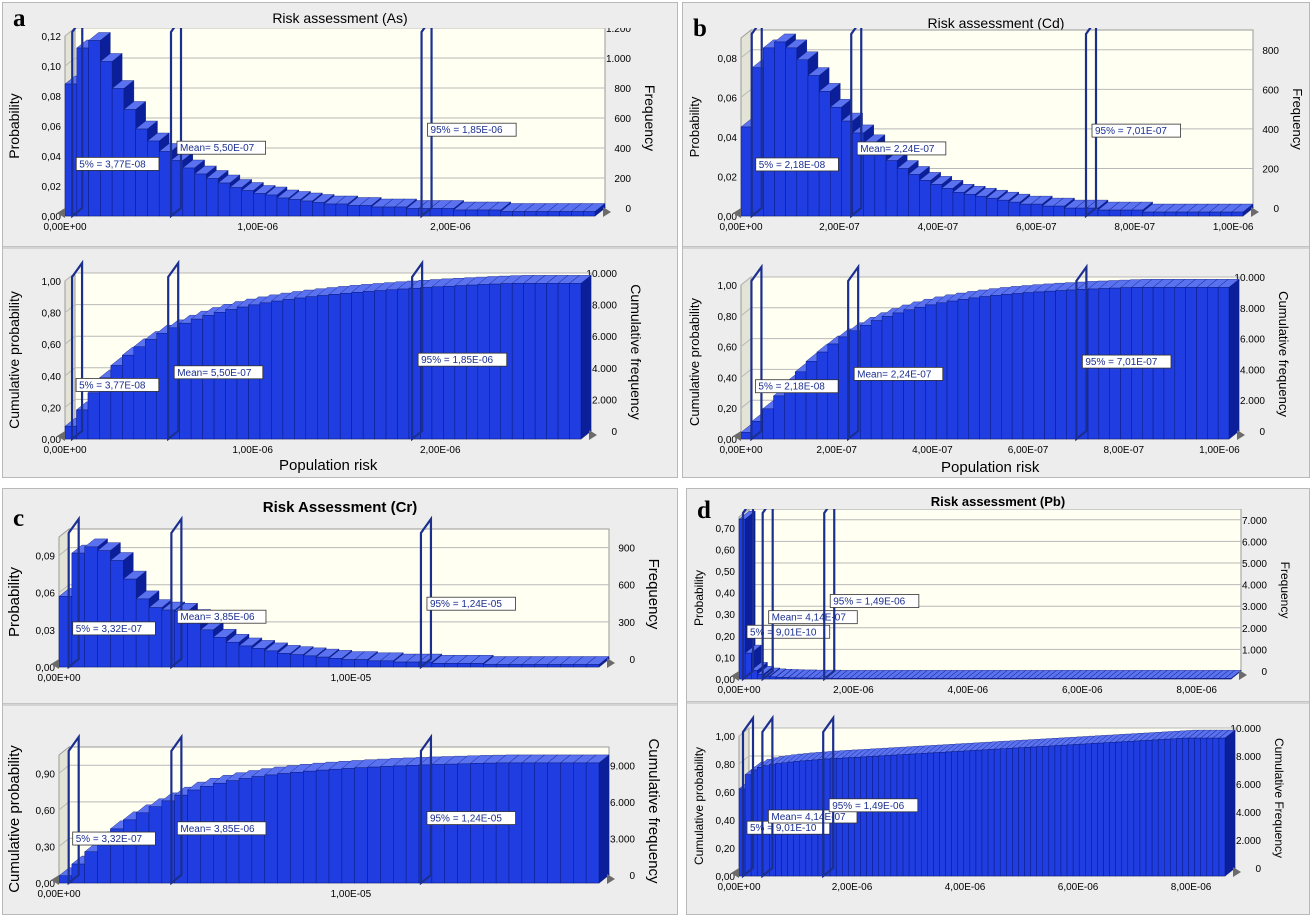  What do you see at coordinates (440, 450) in the screenshot?
I see `x-tick-label: 2,00E-06` at bounding box center [440, 450].